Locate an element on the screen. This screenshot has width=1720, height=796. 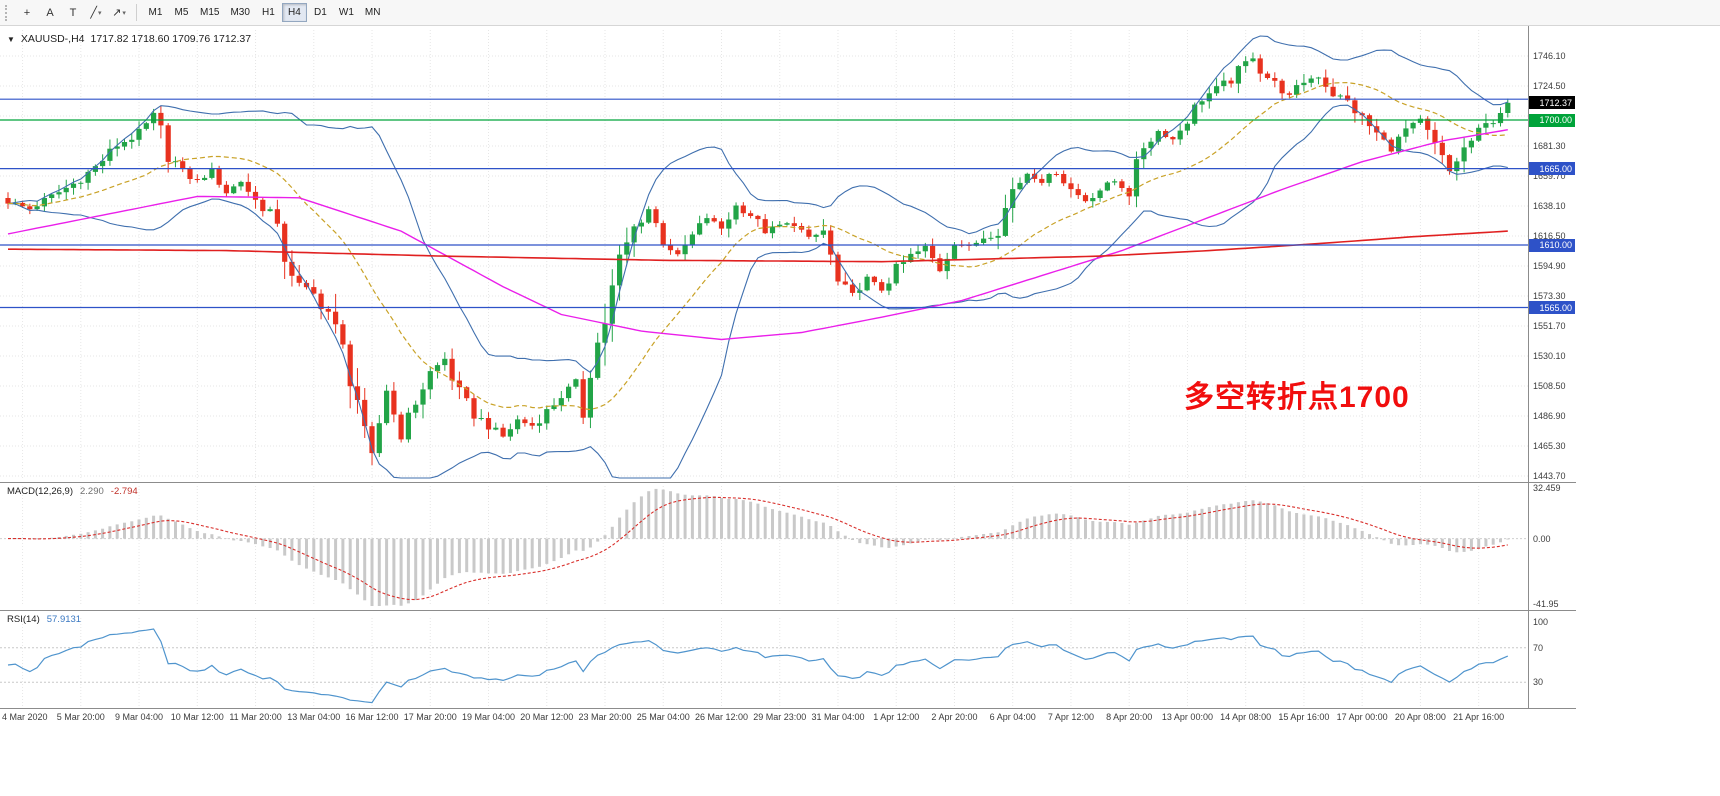
date-axis-label: 21 Apr 16:00 is located at coordinates (1479, 717).